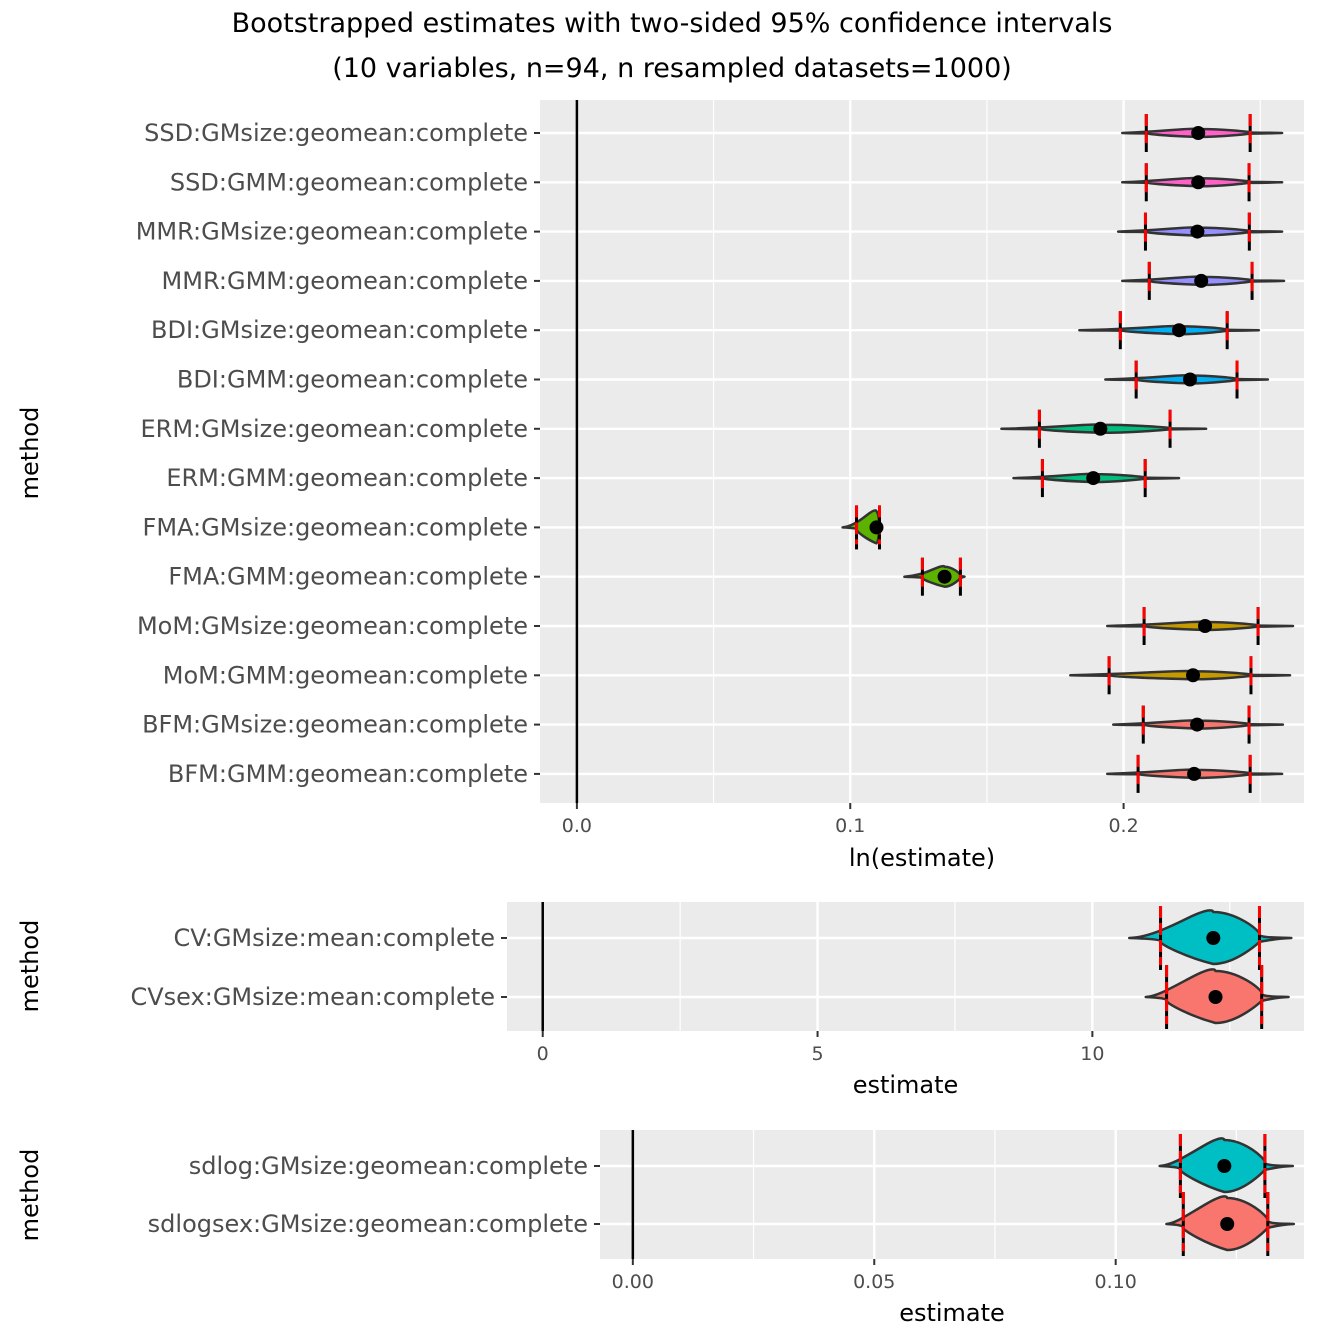  Describe the element at coordinates (339, 330) in the screenshot. I see `y-tick-label: BDI:GMsize:geomean:complete` at that location.